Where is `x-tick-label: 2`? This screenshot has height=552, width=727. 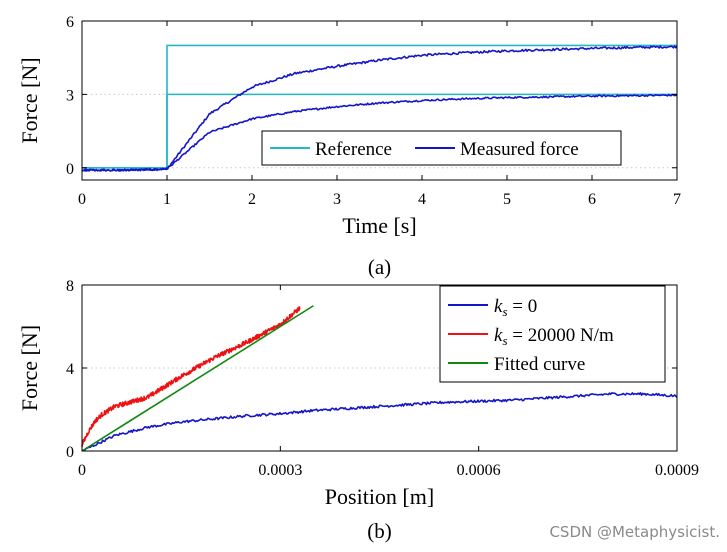 x-tick-label: 2 is located at coordinates (252, 199).